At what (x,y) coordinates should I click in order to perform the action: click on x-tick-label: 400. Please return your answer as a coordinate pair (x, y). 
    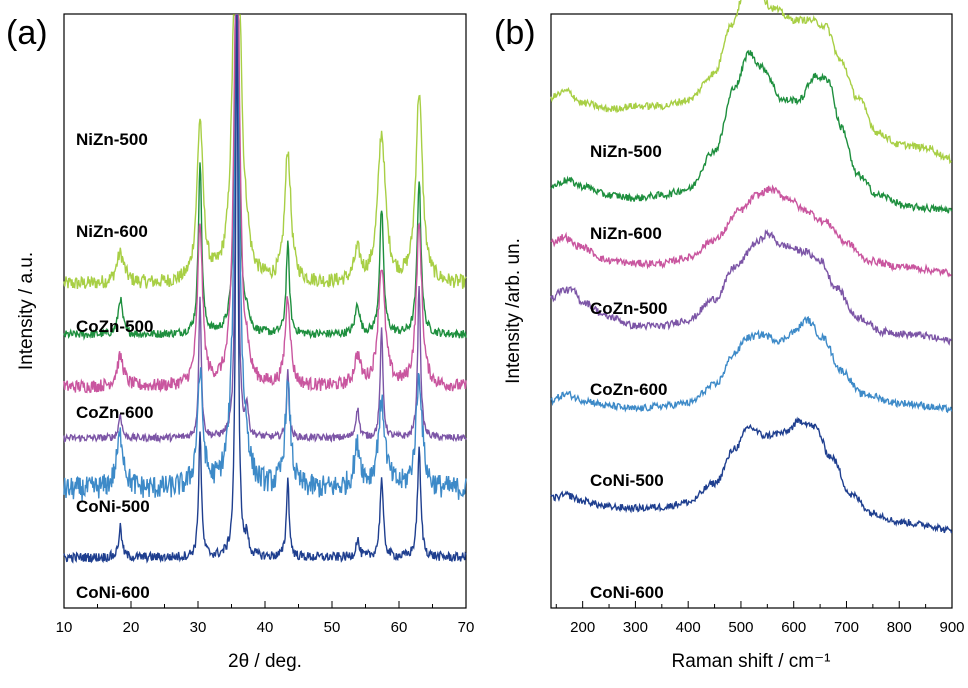
    Looking at the image, I should click on (688, 627).